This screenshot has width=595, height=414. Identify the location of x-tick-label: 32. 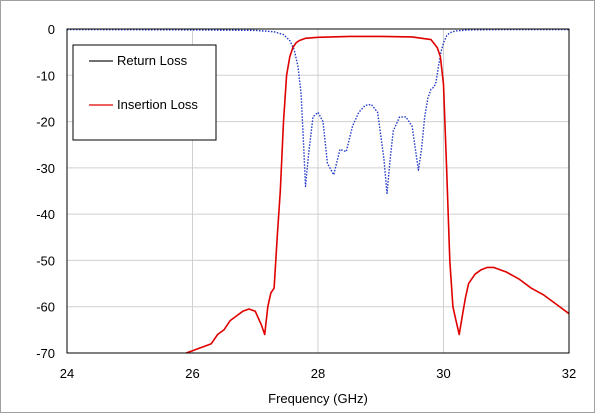
(569, 373).